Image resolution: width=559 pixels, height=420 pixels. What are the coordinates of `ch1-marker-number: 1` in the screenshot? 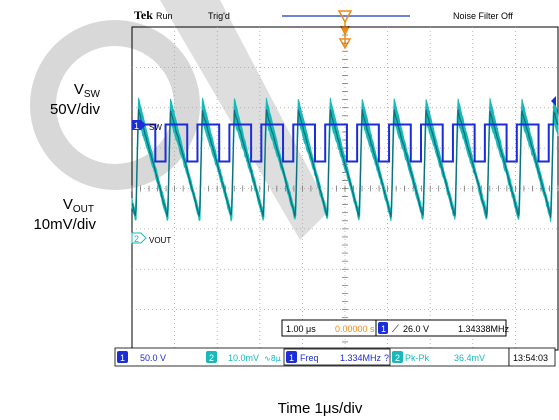 It's located at (136, 126).